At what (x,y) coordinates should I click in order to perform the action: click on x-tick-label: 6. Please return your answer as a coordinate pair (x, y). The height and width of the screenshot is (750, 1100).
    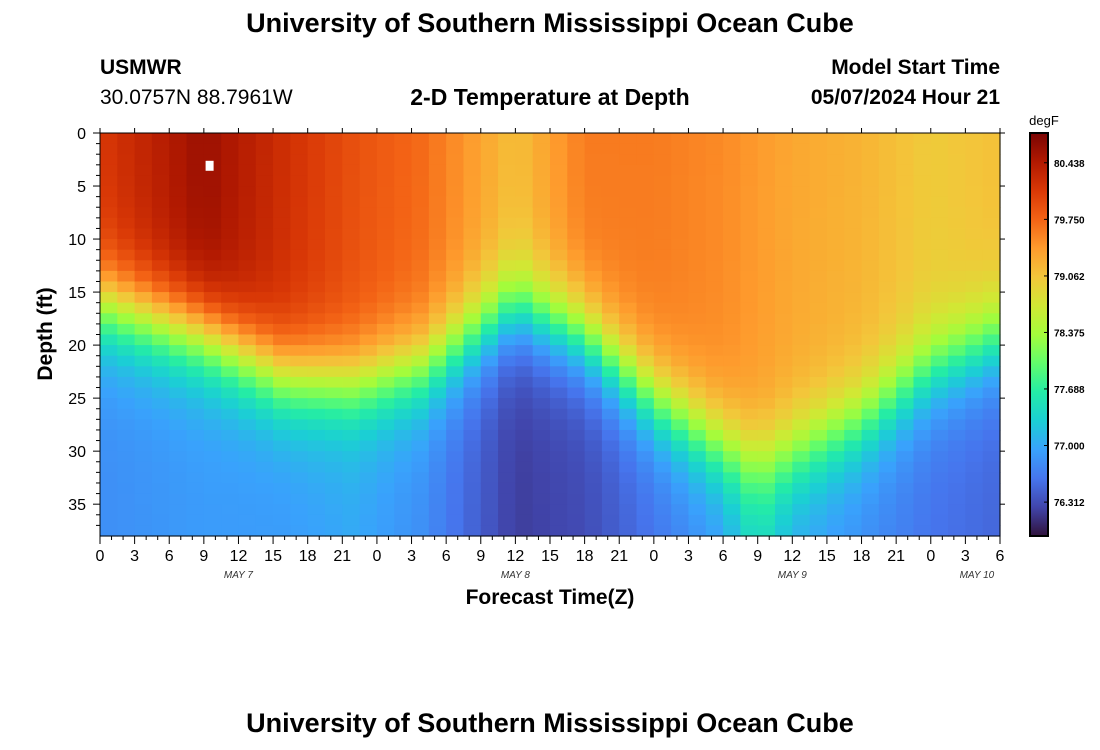
    Looking at the image, I should click on (723, 556).